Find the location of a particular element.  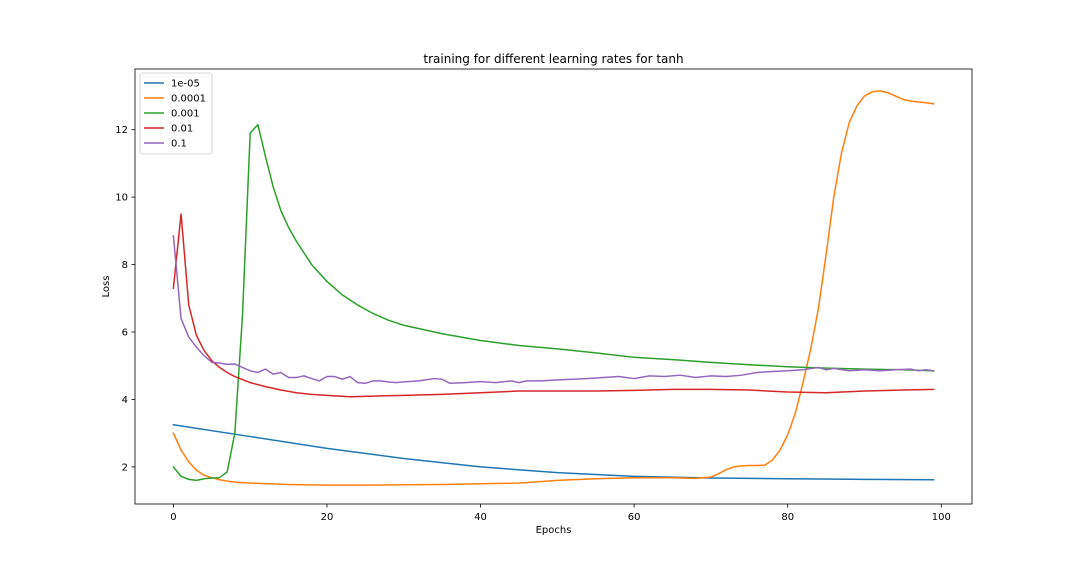

y-tick-label: 4 is located at coordinates (125, 400).